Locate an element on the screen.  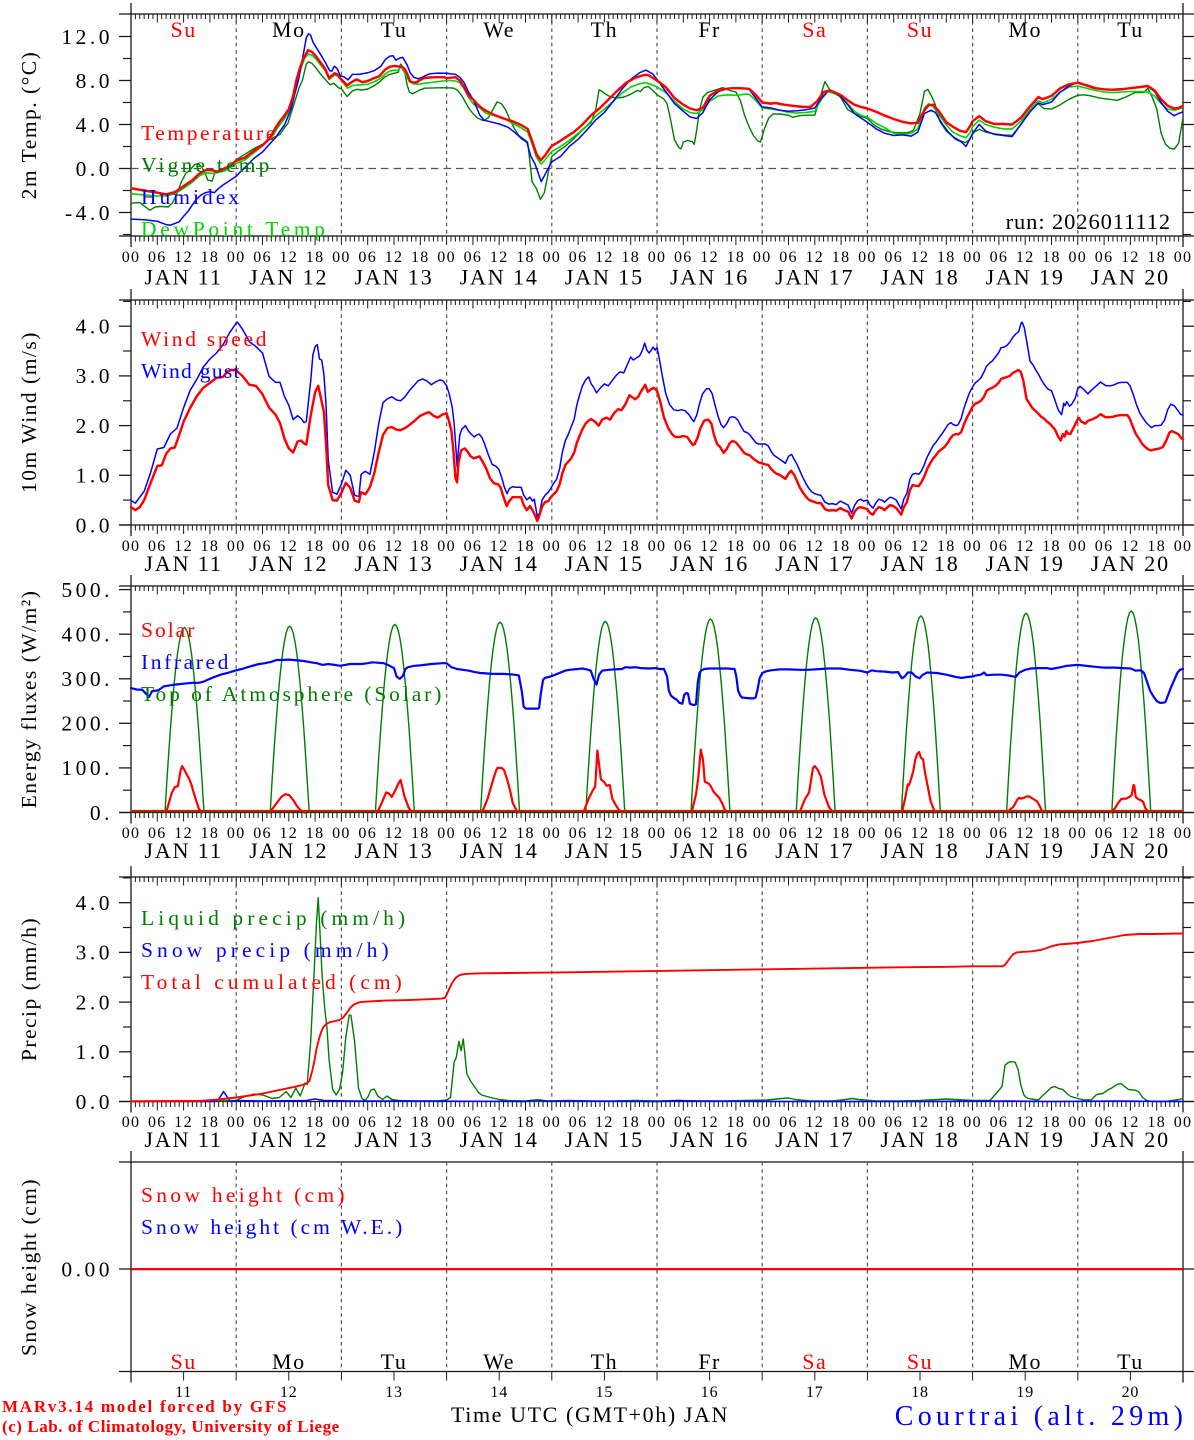
svg-text: 0.0 is located at coordinates (94, 1102).